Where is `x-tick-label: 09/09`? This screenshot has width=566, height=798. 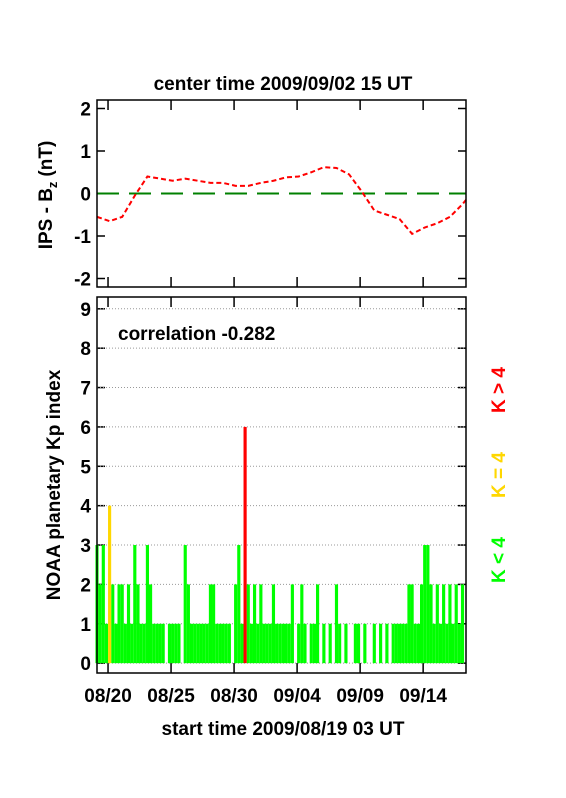 x-tick-label: 09/09 is located at coordinates (360, 696).